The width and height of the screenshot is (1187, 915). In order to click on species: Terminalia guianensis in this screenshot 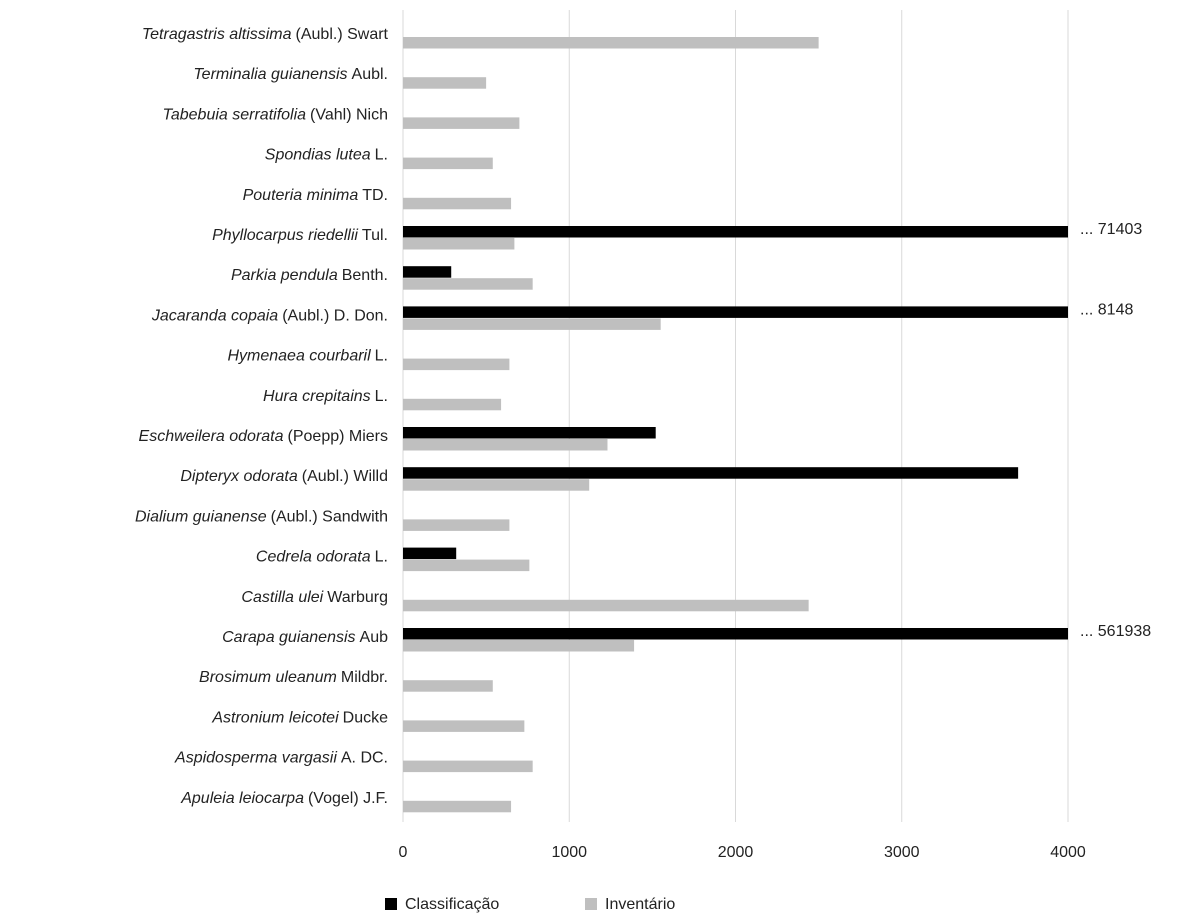, I will do `click(270, 74)`.